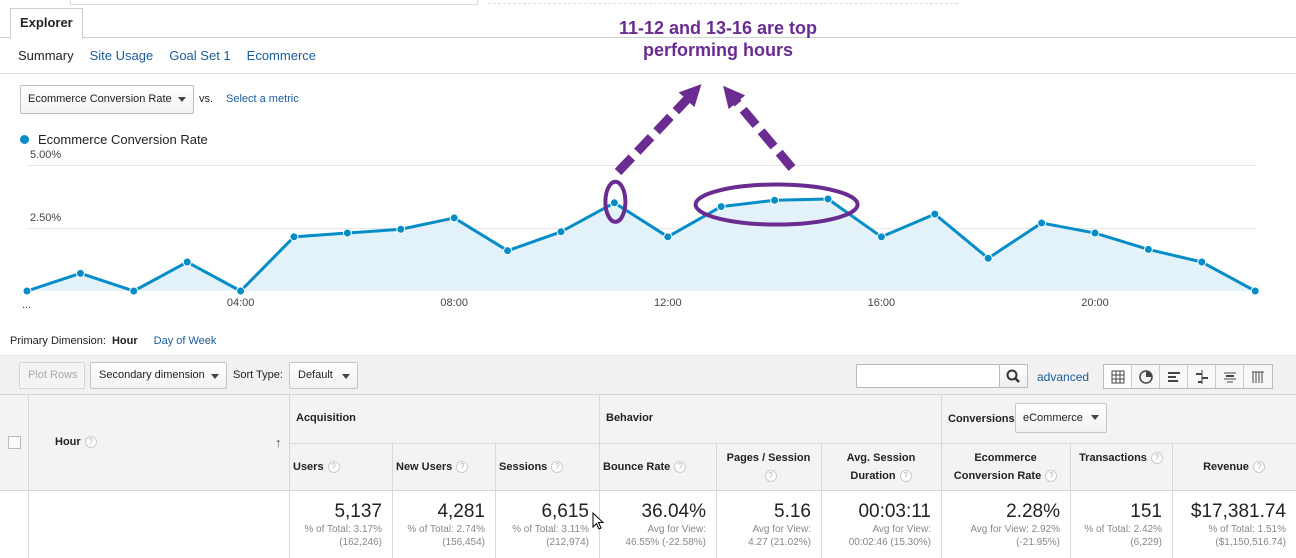  Describe the element at coordinates (281, 55) in the screenshot. I see `subtab-ecommerce: Ecommerce` at that location.